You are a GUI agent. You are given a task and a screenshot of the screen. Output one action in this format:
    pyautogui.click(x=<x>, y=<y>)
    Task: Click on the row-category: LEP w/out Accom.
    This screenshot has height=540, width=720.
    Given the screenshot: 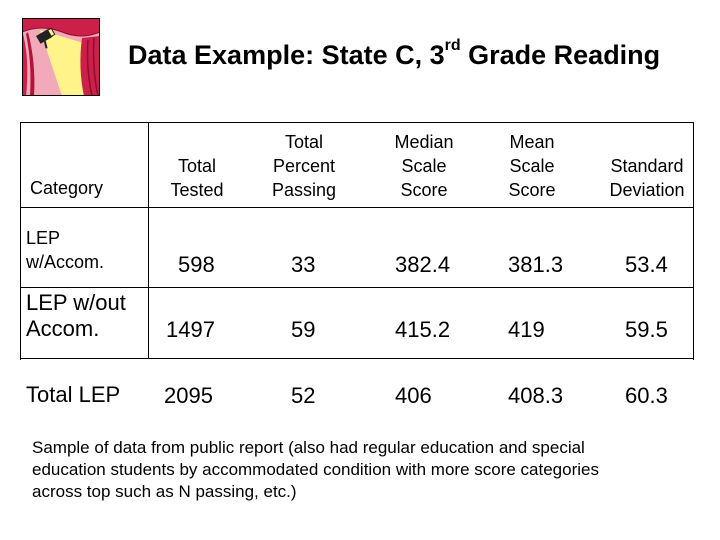 What is the action you would take?
    pyautogui.click(x=76, y=315)
    